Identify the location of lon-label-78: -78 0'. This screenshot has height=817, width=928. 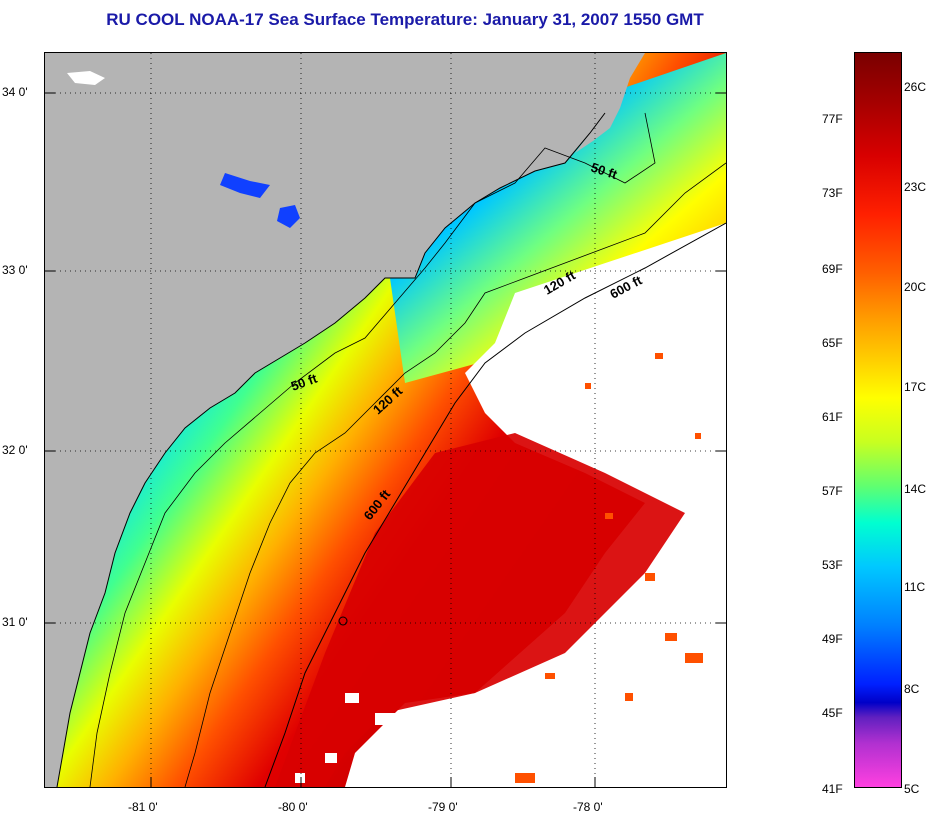
(588, 807).